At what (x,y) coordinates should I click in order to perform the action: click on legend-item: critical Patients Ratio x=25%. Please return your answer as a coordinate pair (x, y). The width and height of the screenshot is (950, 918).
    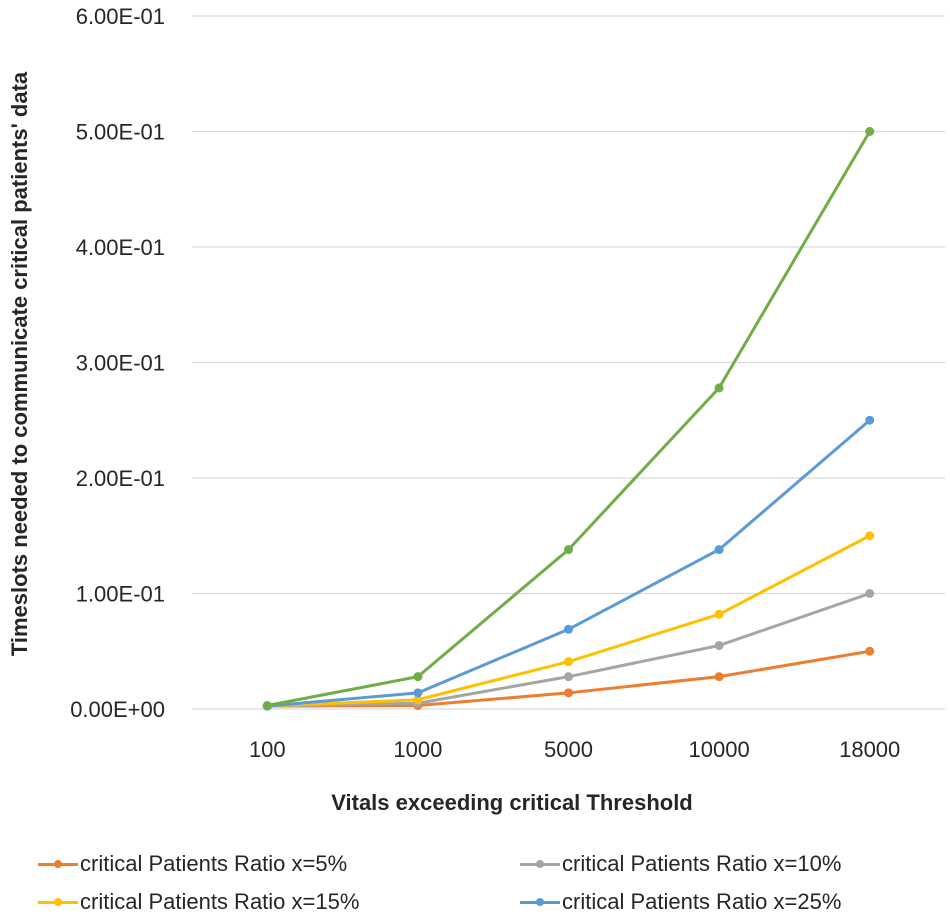
    Looking at the image, I should click on (680, 902).